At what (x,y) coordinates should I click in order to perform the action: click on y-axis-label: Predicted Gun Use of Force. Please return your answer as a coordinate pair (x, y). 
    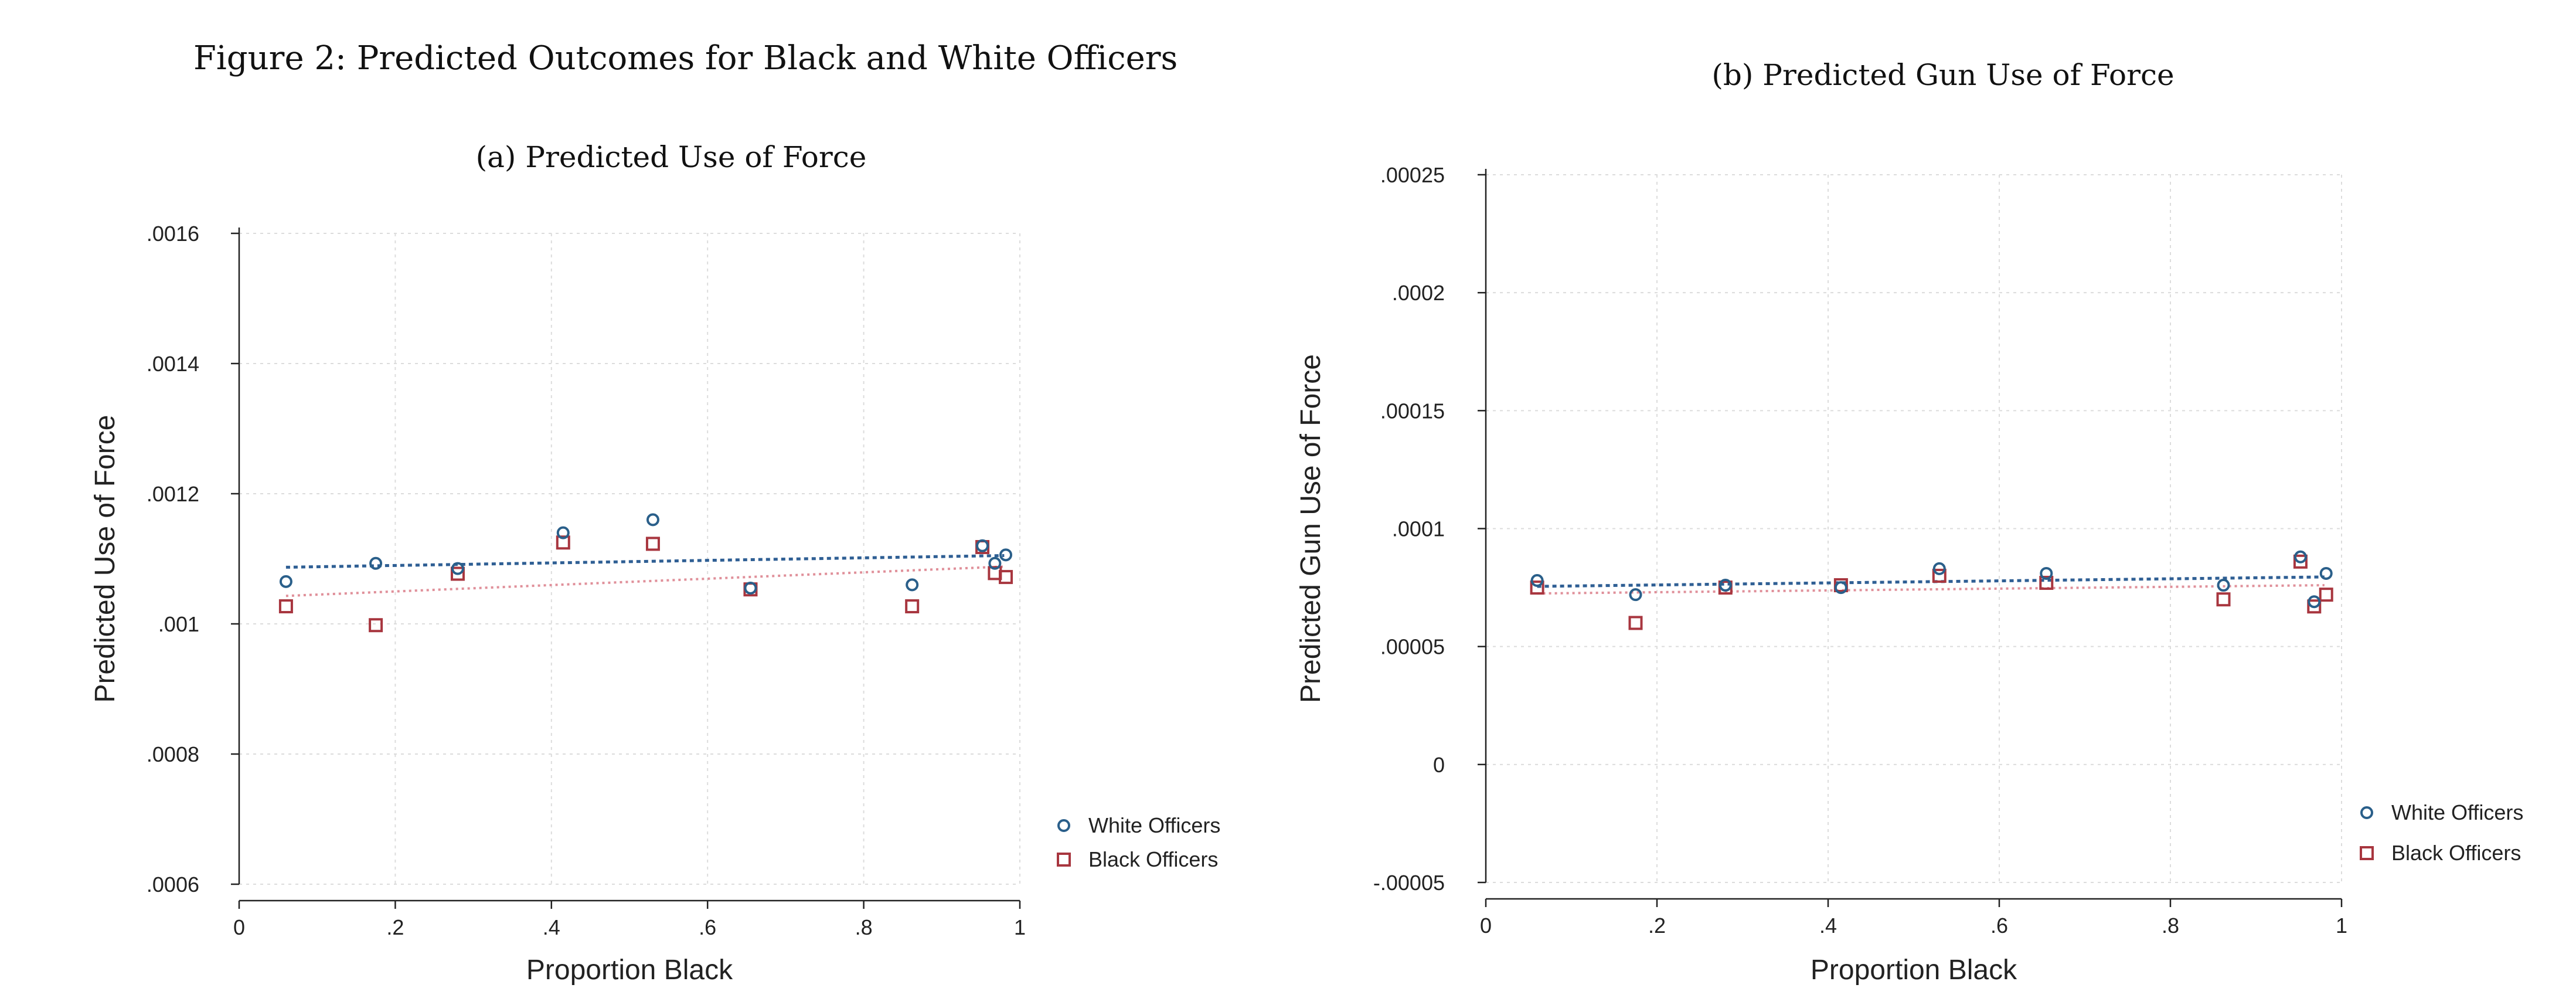
    Looking at the image, I should click on (1310, 528).